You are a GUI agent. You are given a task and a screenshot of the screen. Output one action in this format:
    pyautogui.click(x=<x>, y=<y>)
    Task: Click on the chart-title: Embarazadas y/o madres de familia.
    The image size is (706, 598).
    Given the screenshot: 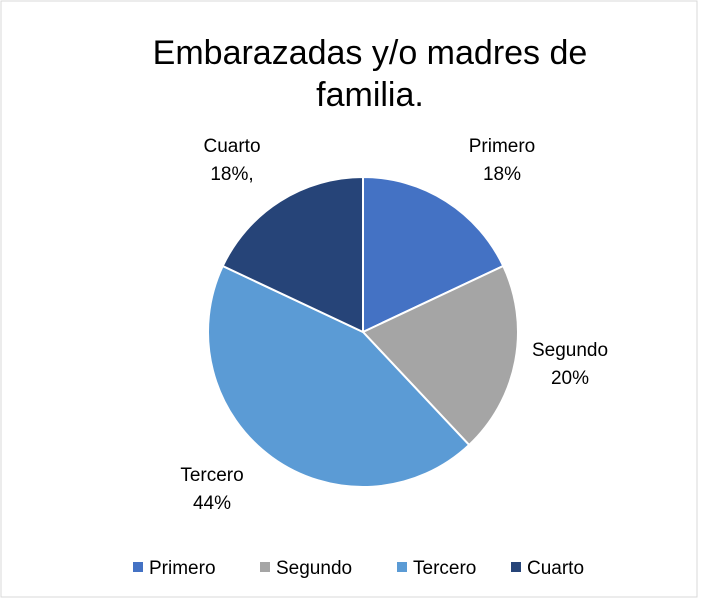 What is the action you would take?
    pyautogui.click(x=370, y=74)
    